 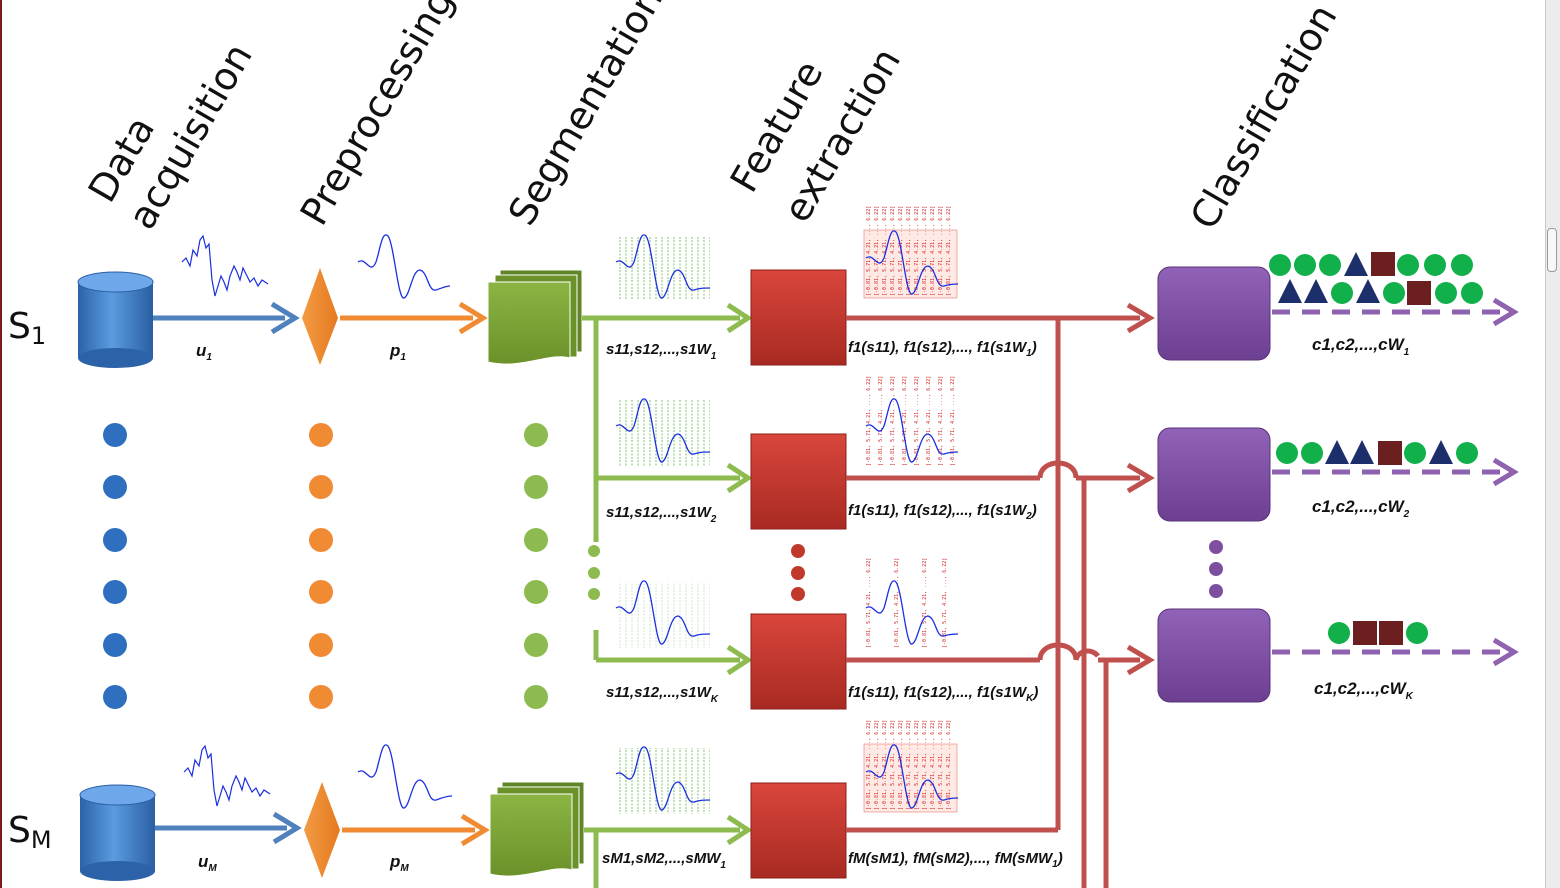 I want to click on label-p1: p1, so click(x=397, y=352).